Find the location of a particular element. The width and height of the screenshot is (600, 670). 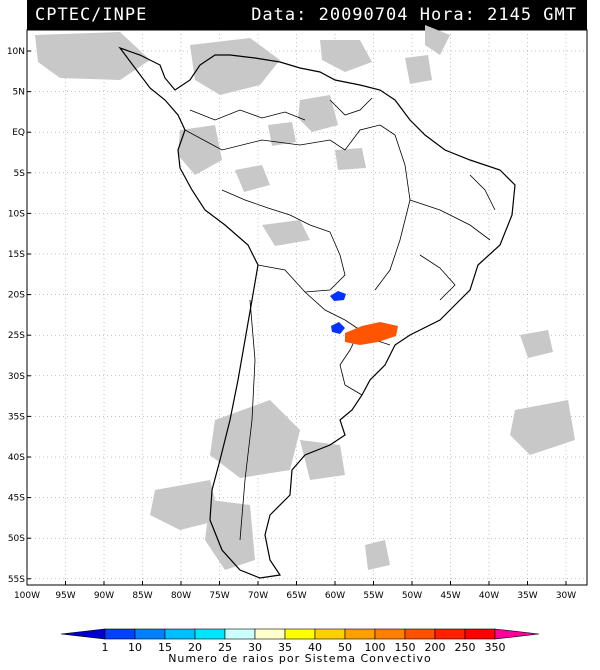

lon-tick-label: 95W is located at coordinates (65, 596).